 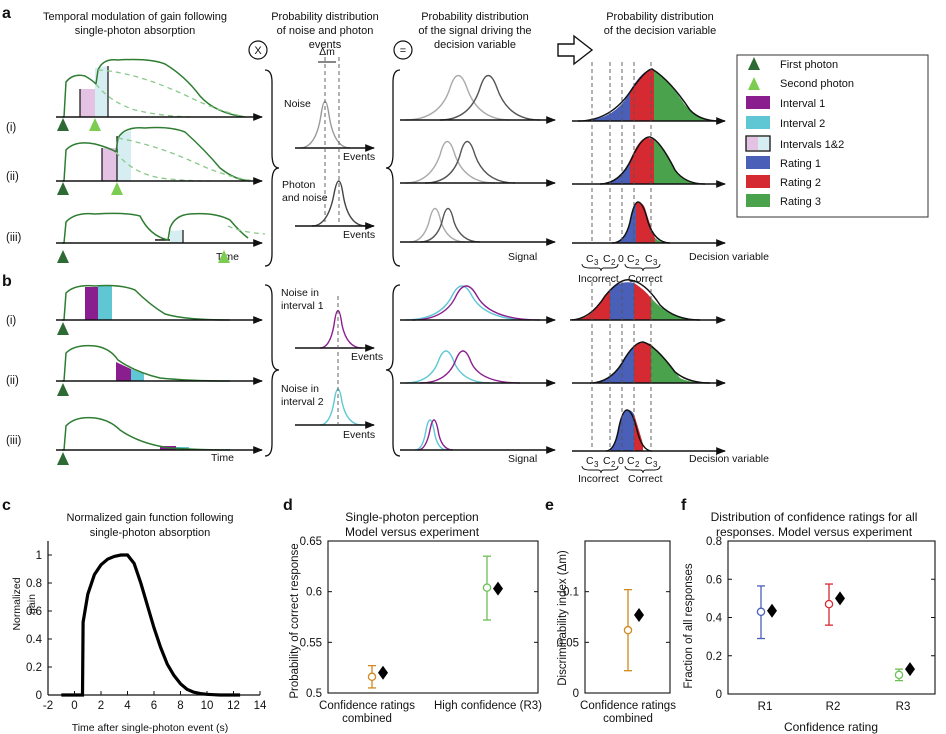 I want to click on noise-int1-label-2: interval 1, so click(x=302, y=306).